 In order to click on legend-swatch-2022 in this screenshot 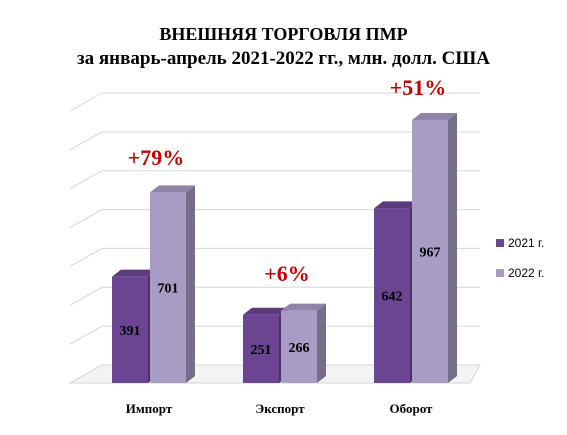, I will do `click(500, 273)`.